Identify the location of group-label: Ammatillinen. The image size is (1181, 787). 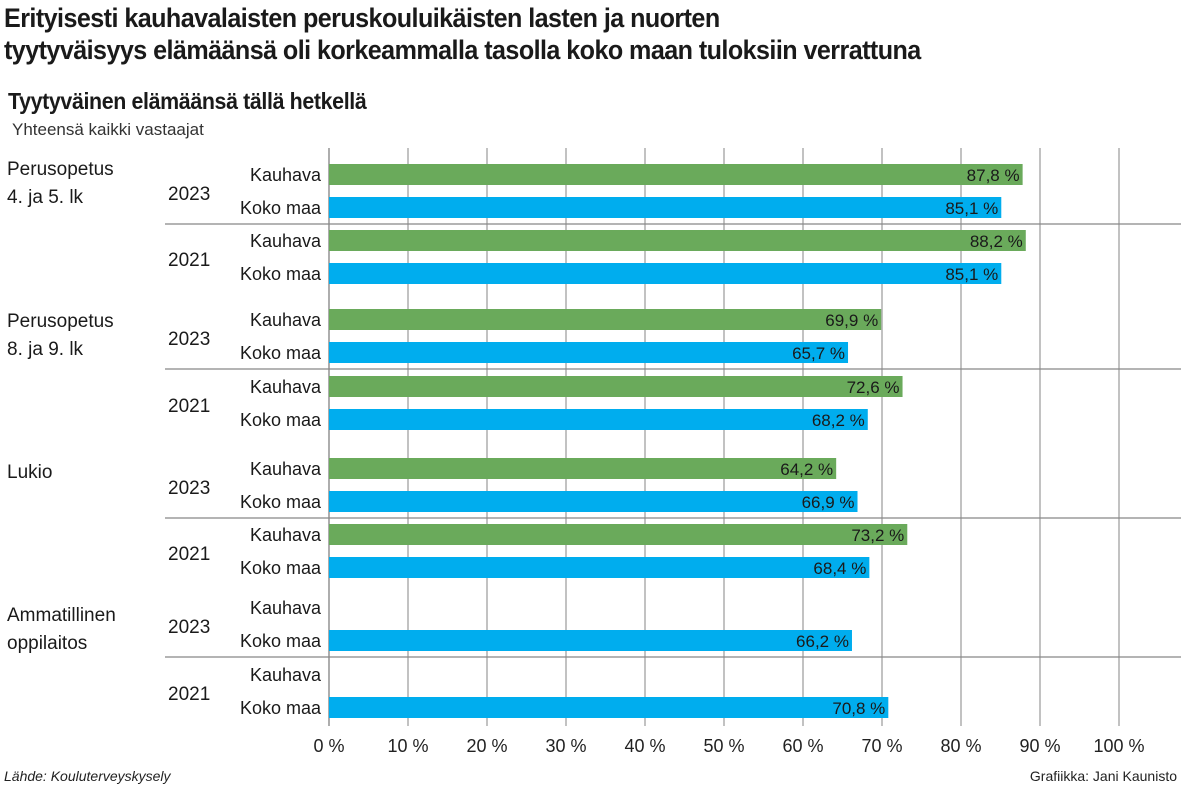
(61, 615).